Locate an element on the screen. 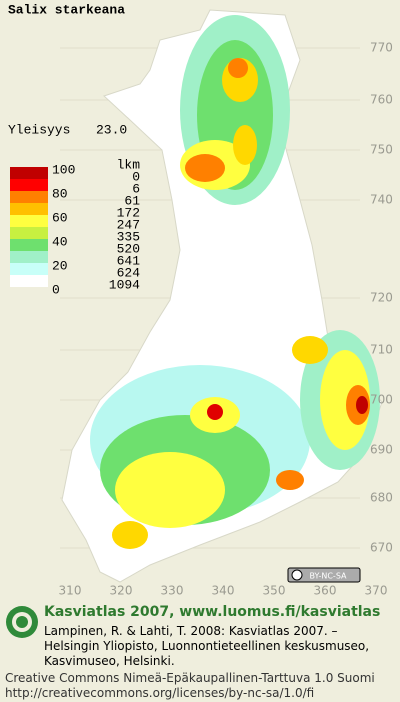 This screenshot has height=702, width=400. northing-label: 670 is located at coordinates (381, 548).